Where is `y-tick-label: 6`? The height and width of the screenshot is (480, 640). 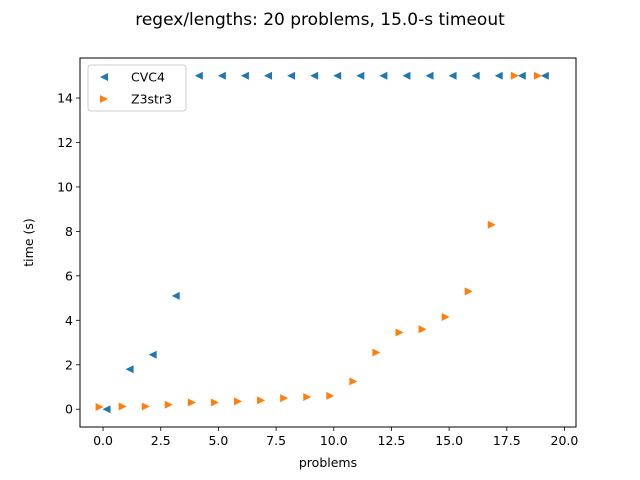 y-tick-label: 6 is located at coordinates (69, 275).